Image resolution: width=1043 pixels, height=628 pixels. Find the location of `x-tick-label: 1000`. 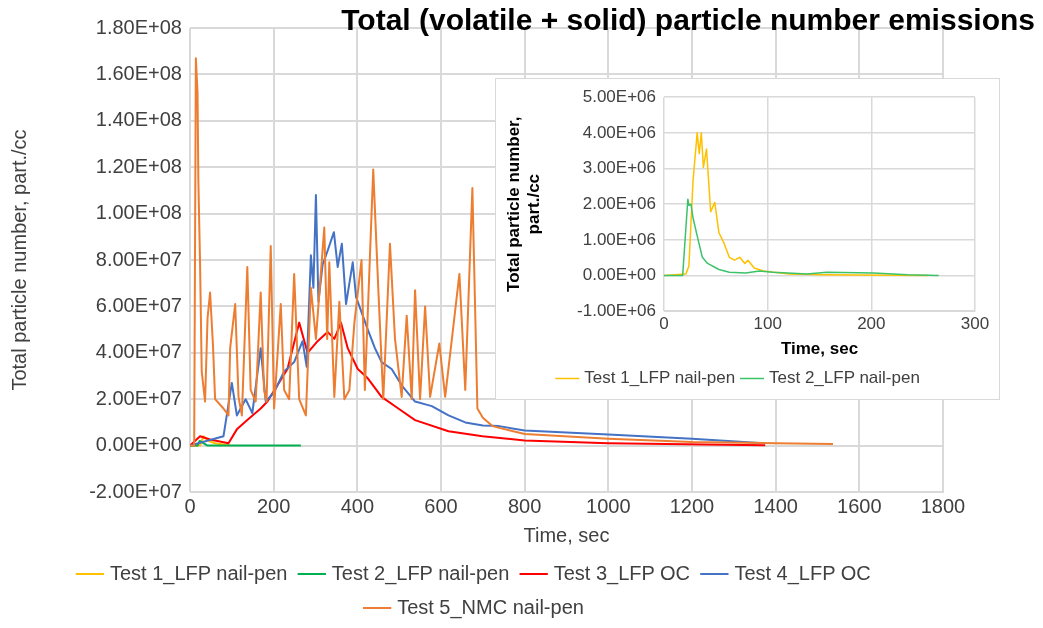

x-tick-label: 1000 is located at coordinates (608, 505).